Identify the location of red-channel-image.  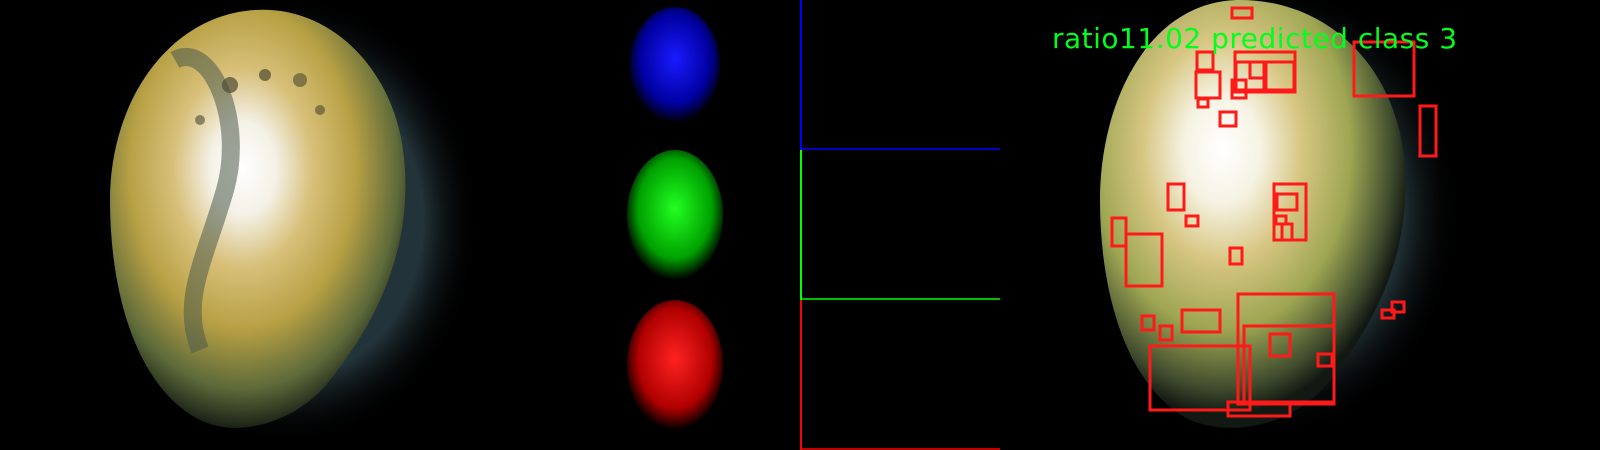
(675, 365).